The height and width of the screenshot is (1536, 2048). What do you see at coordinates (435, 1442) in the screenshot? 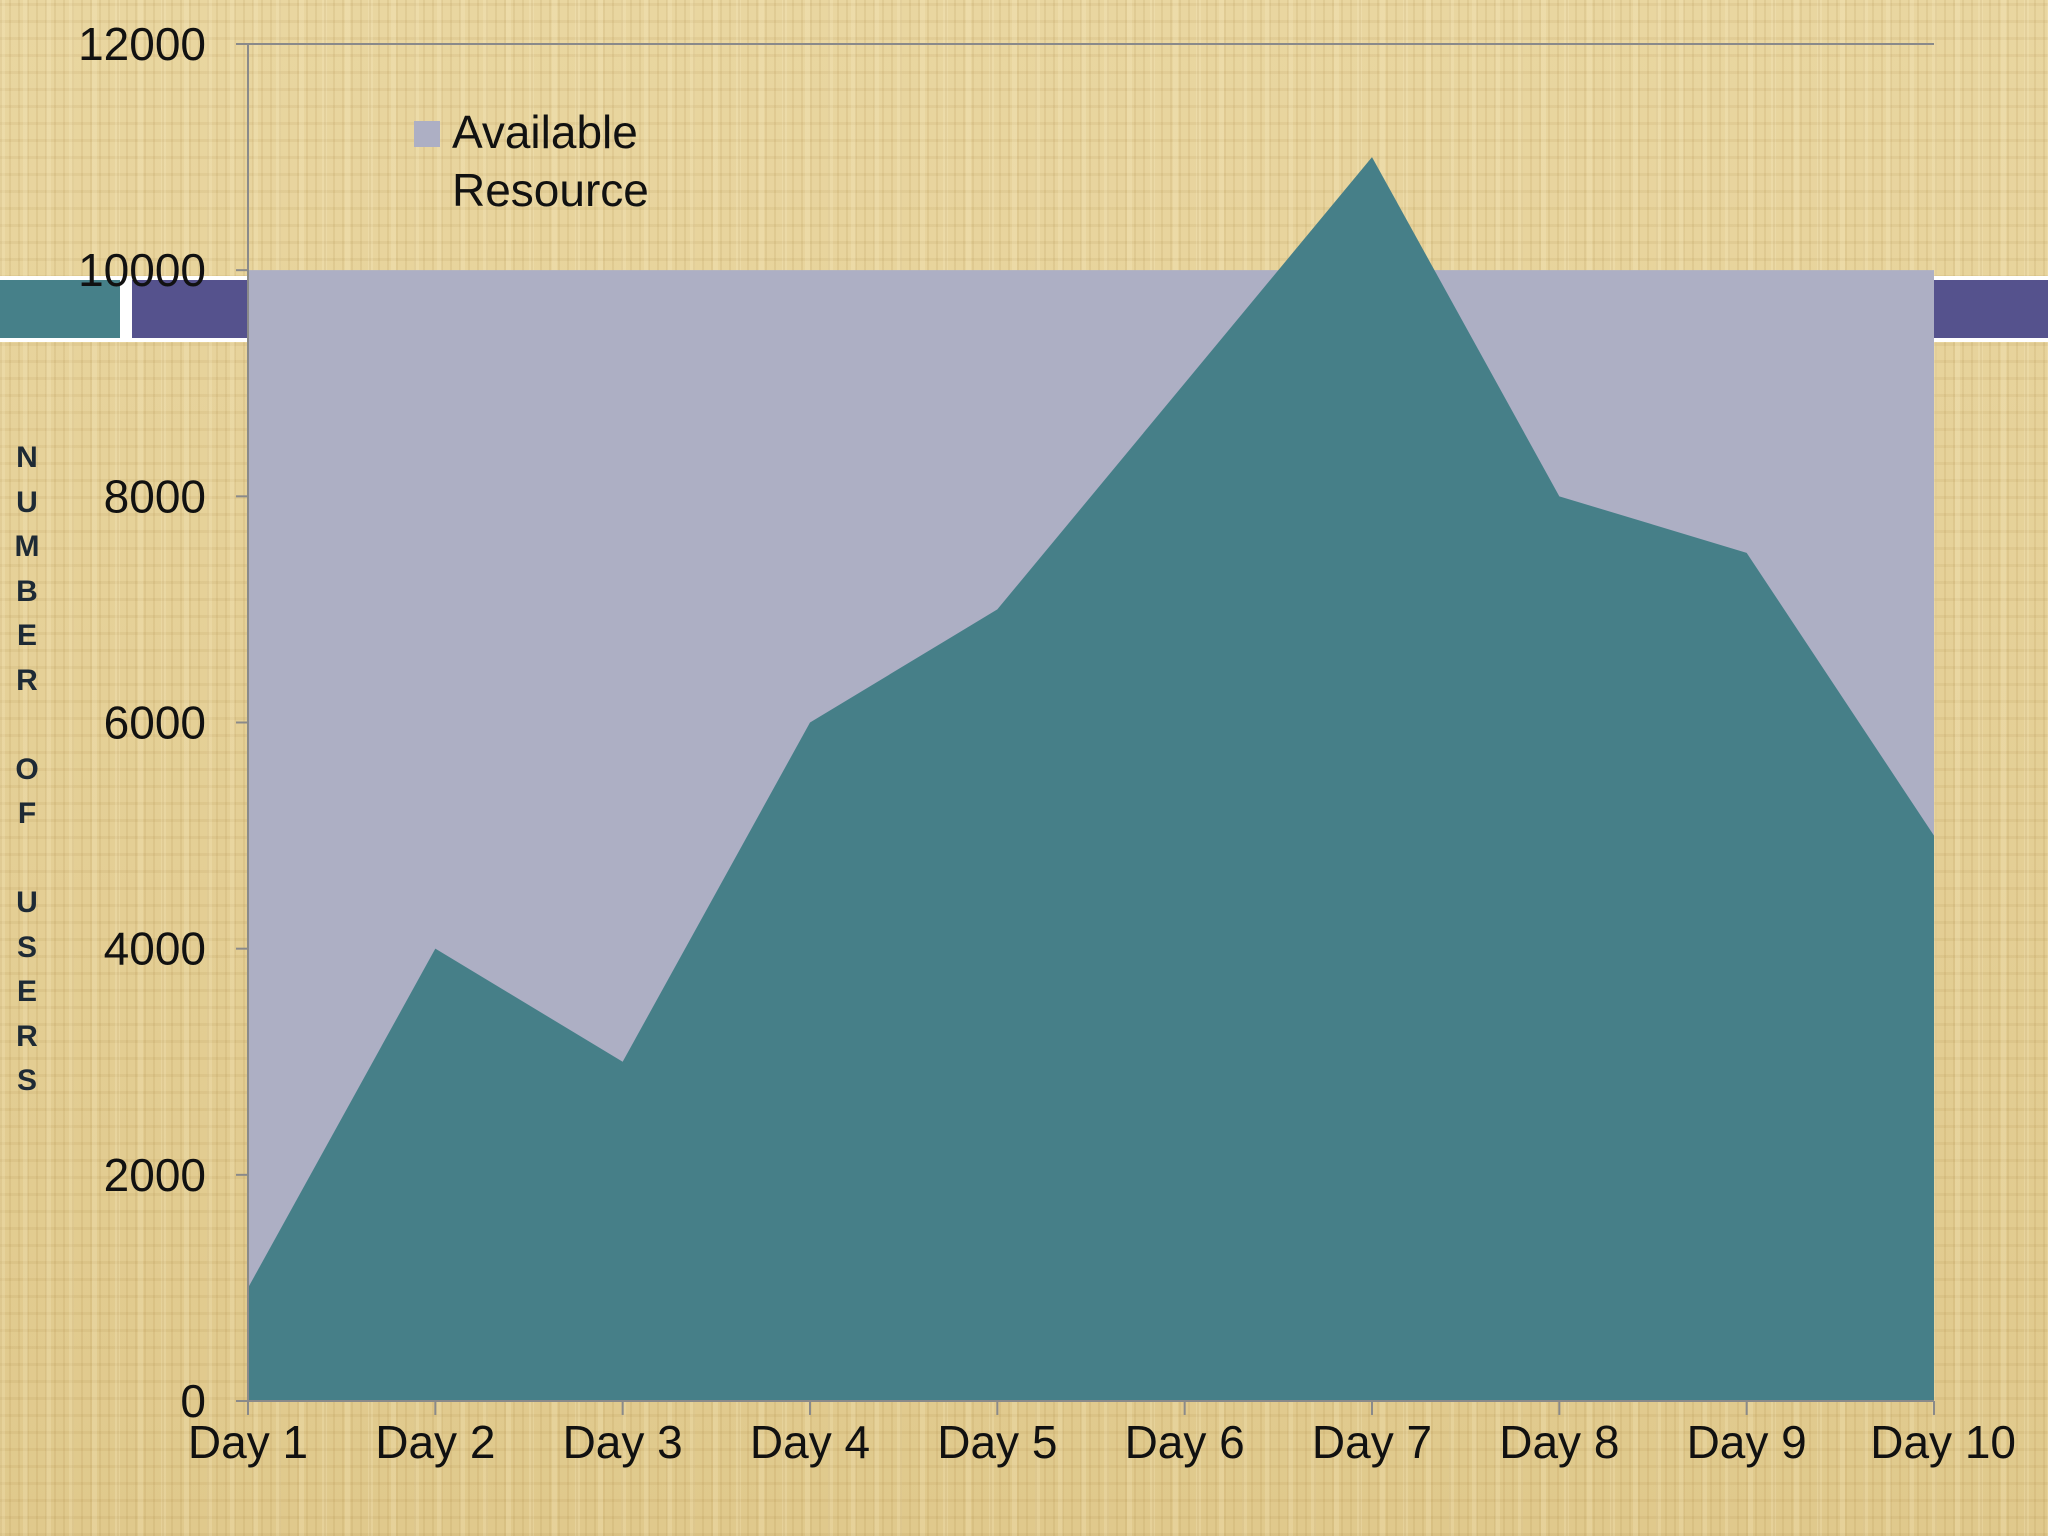
I see `x-tick-label: Day 2` at bounding box center [435, 1442].